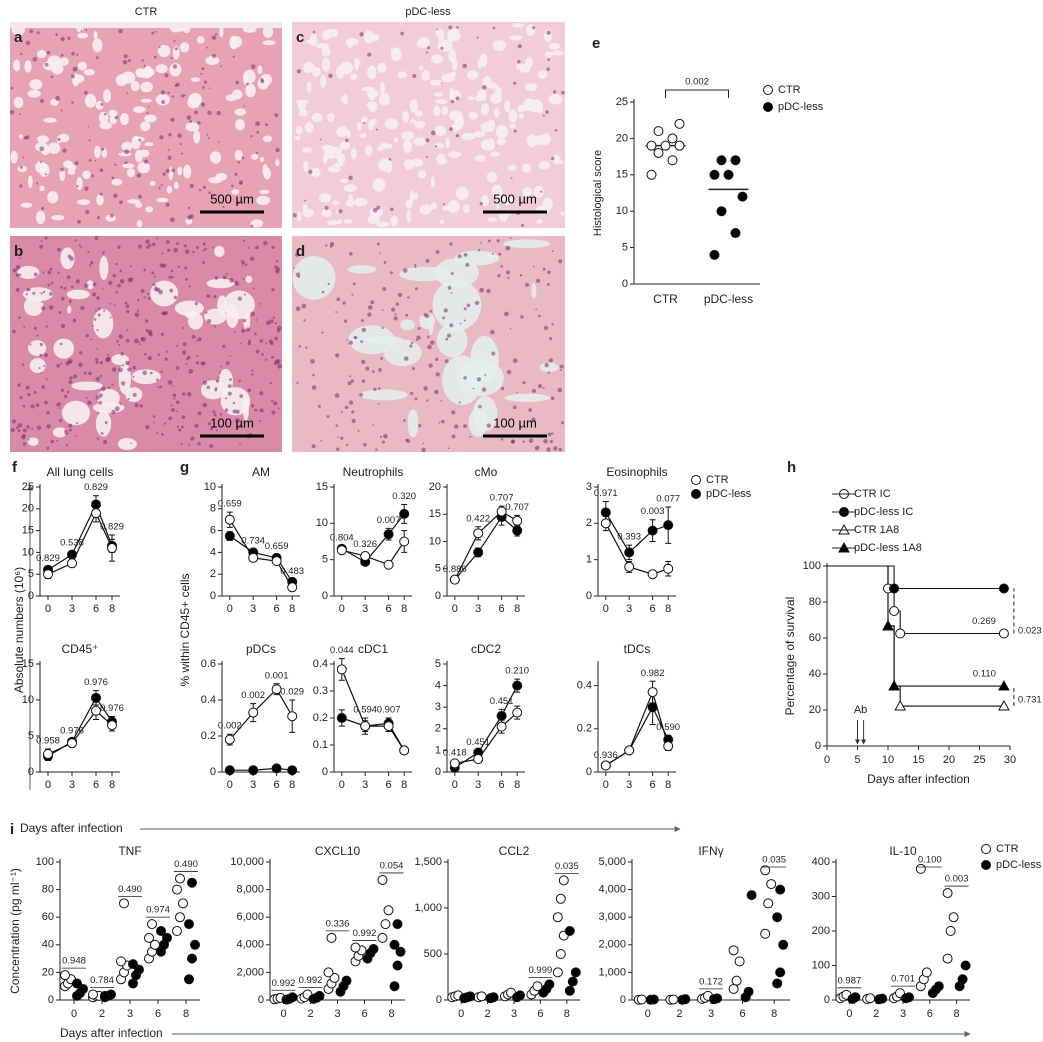  I want to click on x-tick-label: 0, so click(461, 1014).